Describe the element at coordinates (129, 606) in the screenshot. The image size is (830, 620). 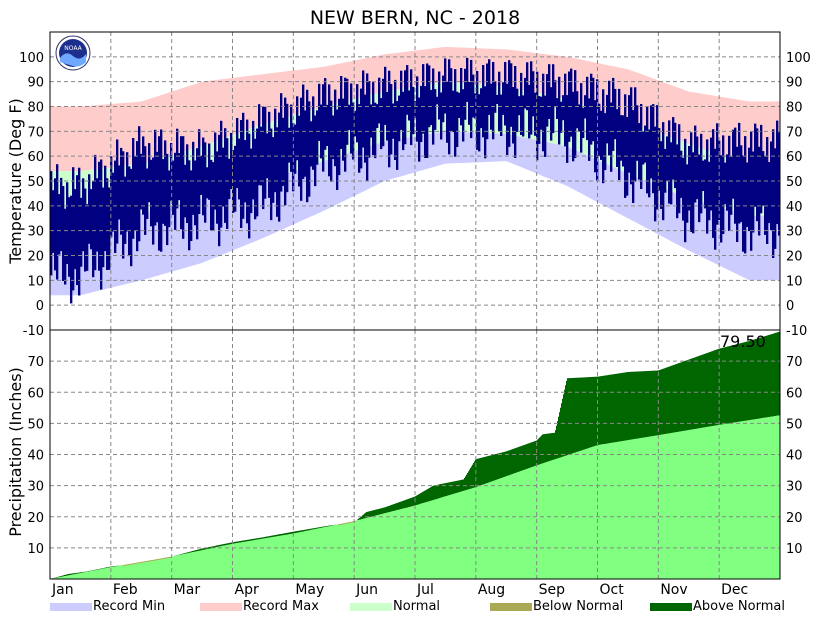
I see `legend-label: Record Min` at that location.